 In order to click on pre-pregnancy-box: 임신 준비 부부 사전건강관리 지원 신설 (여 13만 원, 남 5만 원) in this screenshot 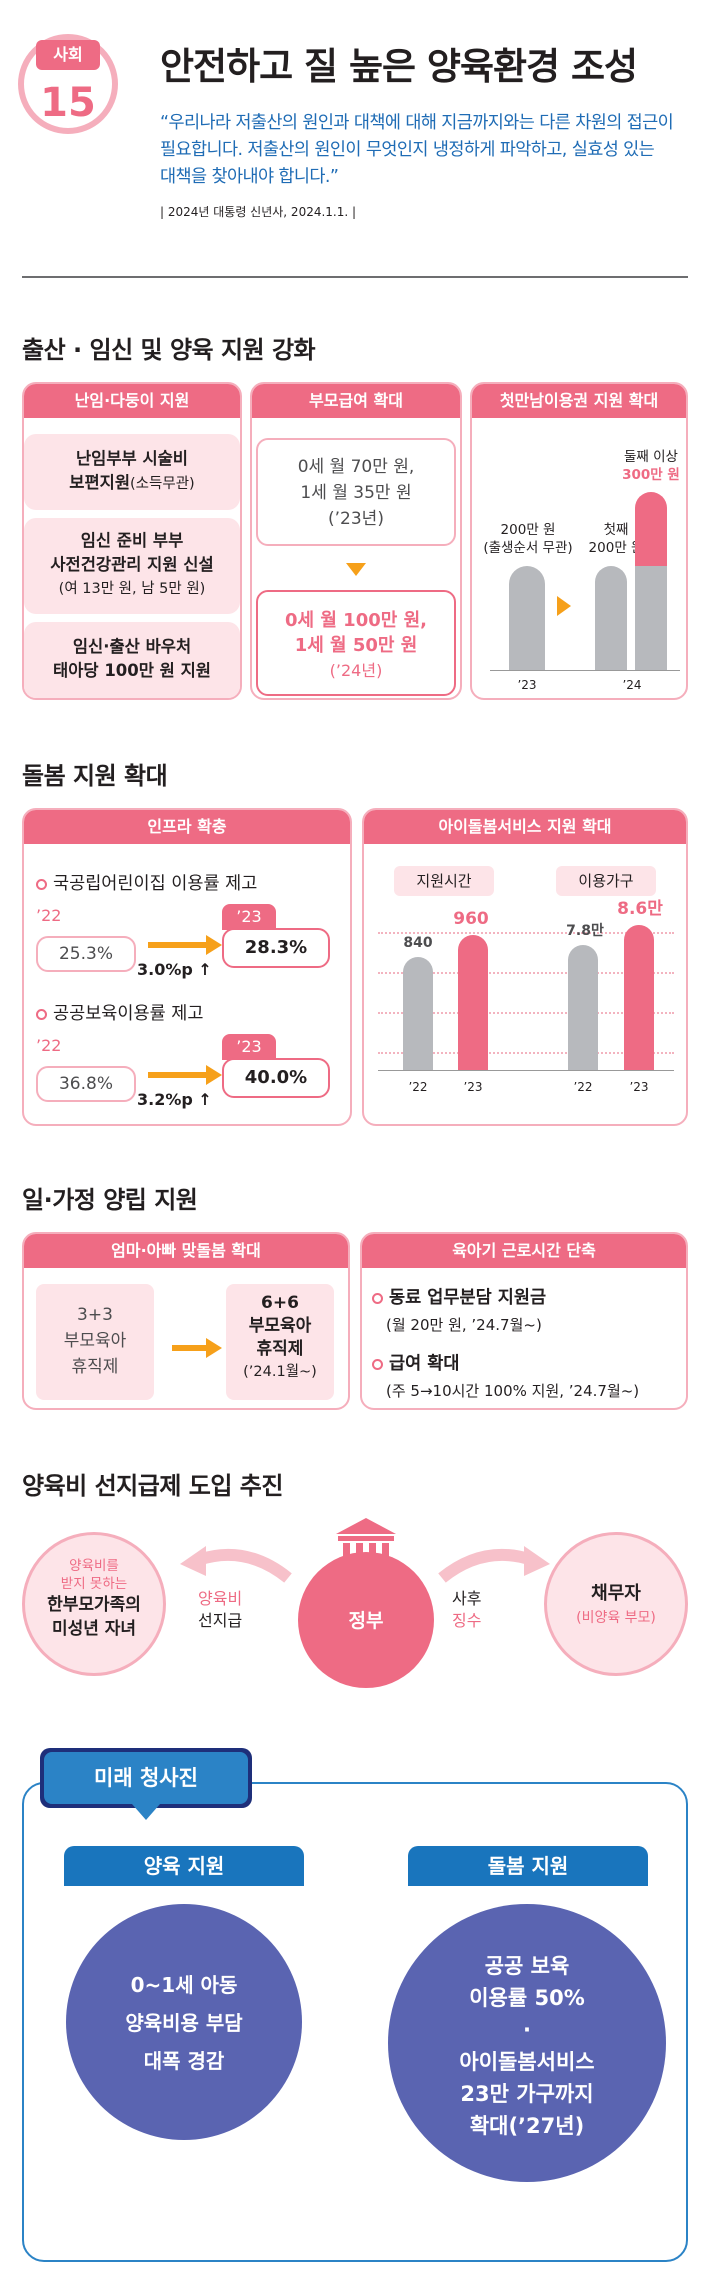, I will do `click(132, 566)`.